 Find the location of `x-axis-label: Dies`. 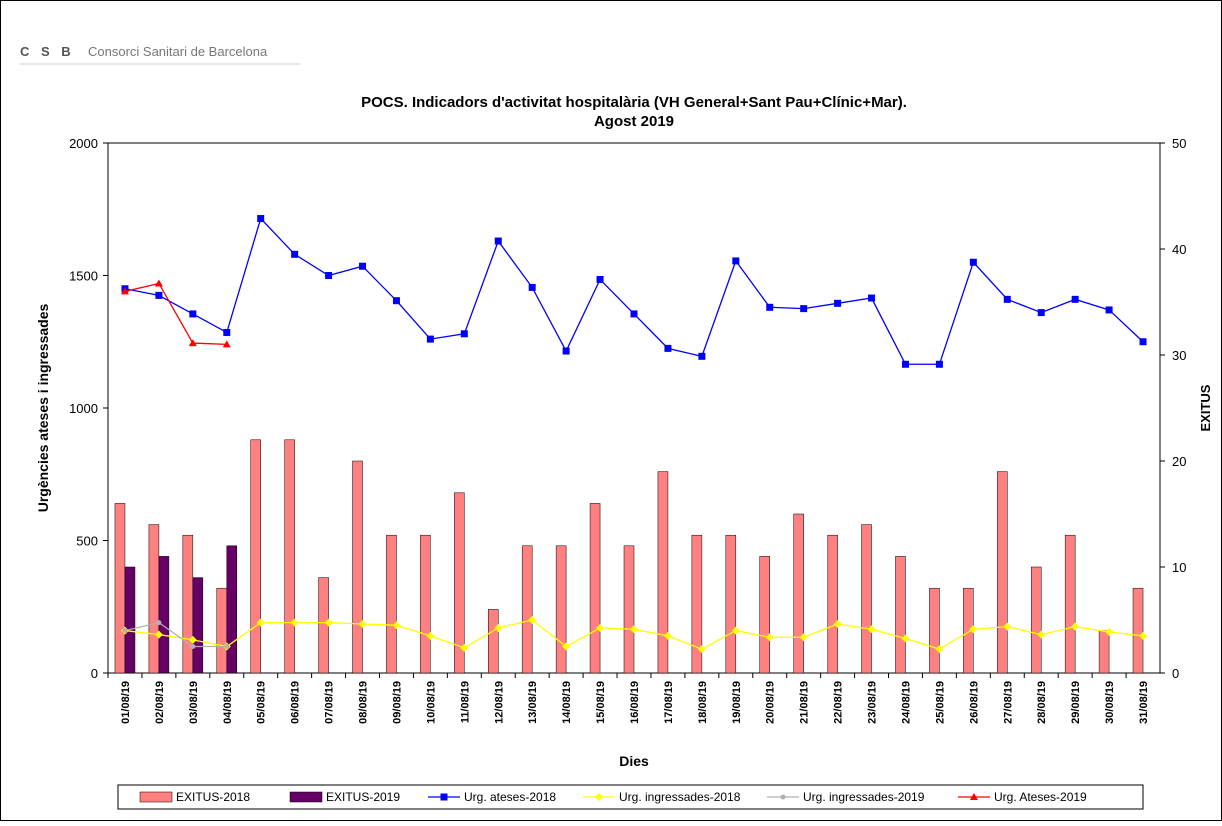

x-axis-label: Dies is located at coordinates (634, 761).